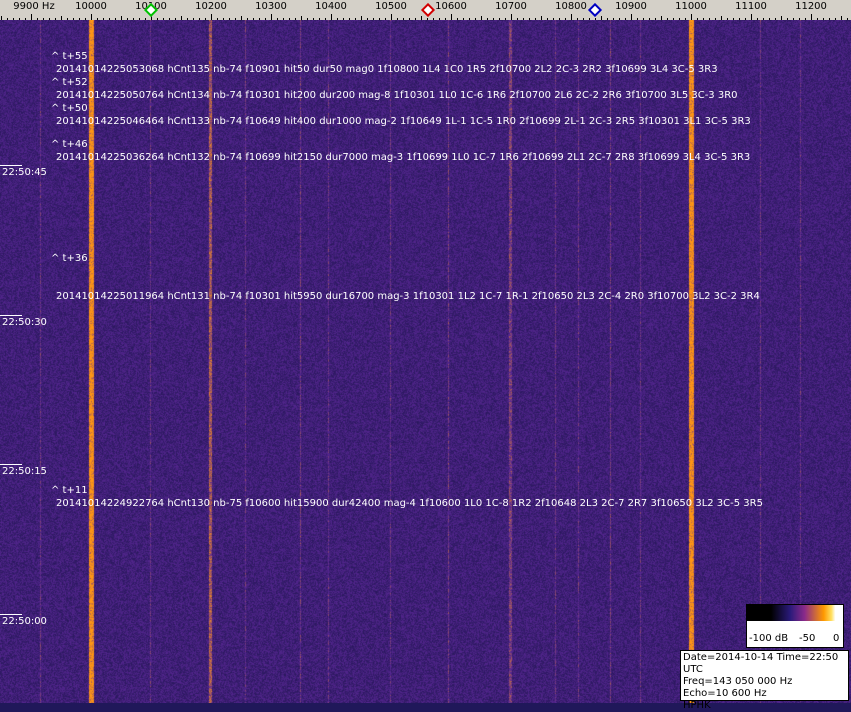 This screenshot has width=851, height=712. Describe the element at coordinates (24, 322) in the screenshot. I see `time-label: 22:50:30` at that location.